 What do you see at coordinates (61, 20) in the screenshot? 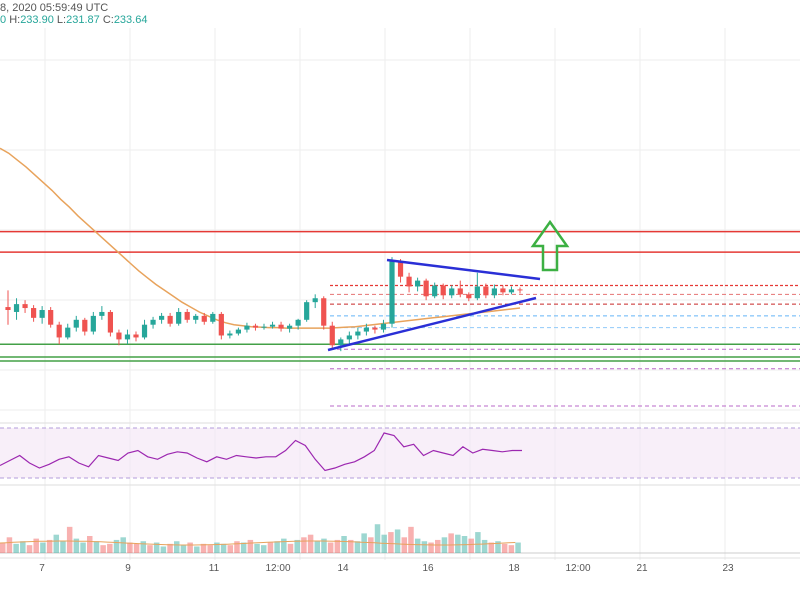
I see `ohlc-low-label: L:` at bounding box center [61, 20].